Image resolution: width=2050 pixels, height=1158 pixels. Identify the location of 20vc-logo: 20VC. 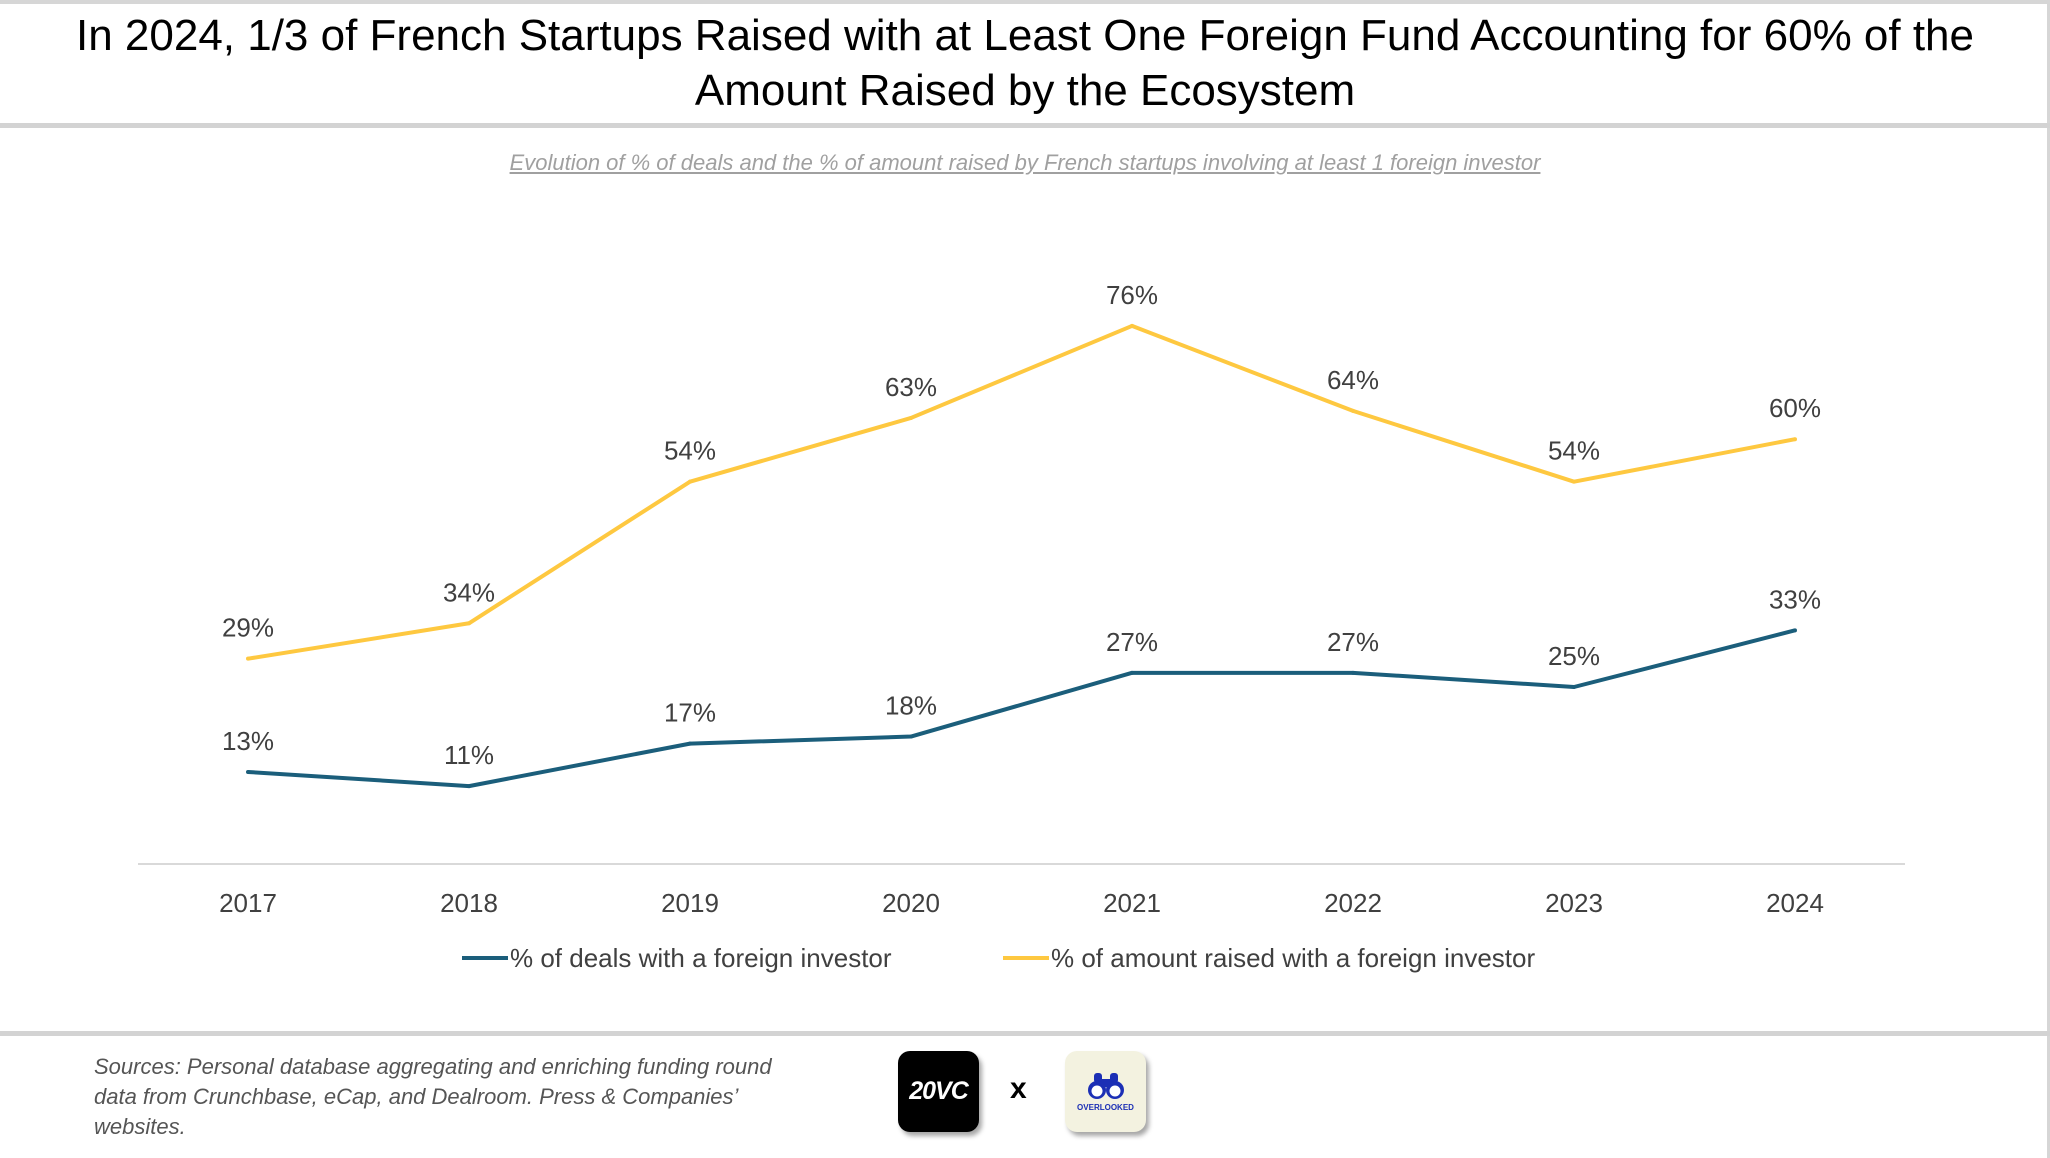
(938, 1091).